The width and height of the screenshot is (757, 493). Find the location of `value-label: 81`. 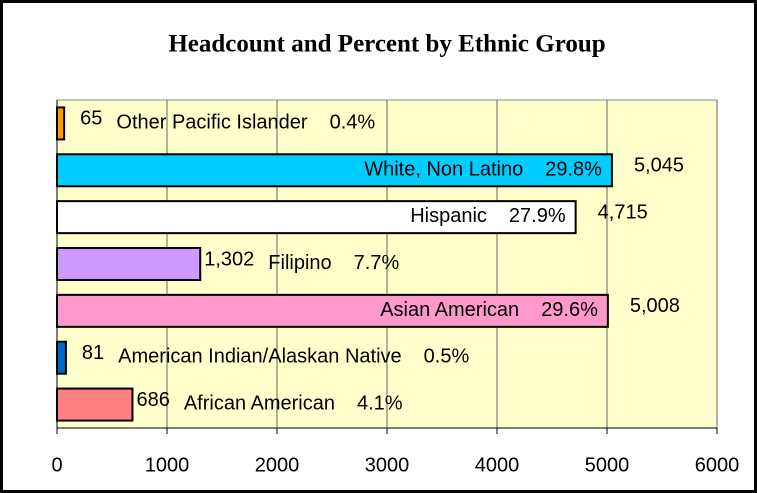

value-label: 81 is located at coordinates (93, 353).